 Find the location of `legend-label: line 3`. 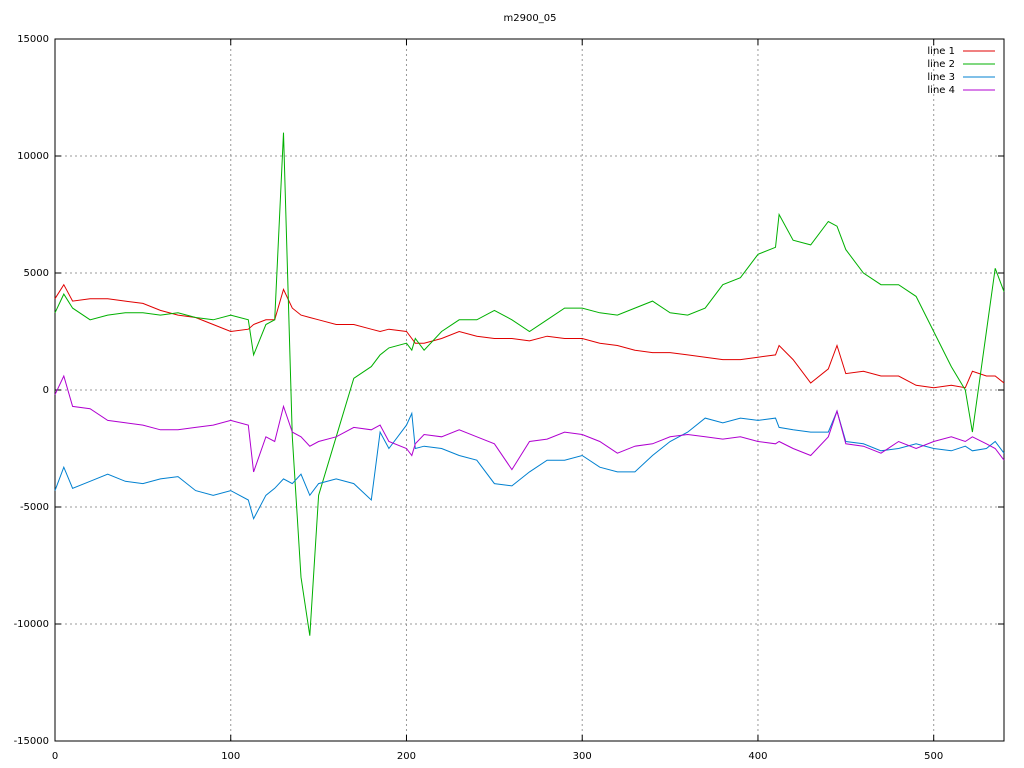

legend-label: line 3 is located at coordinates (941, 77).